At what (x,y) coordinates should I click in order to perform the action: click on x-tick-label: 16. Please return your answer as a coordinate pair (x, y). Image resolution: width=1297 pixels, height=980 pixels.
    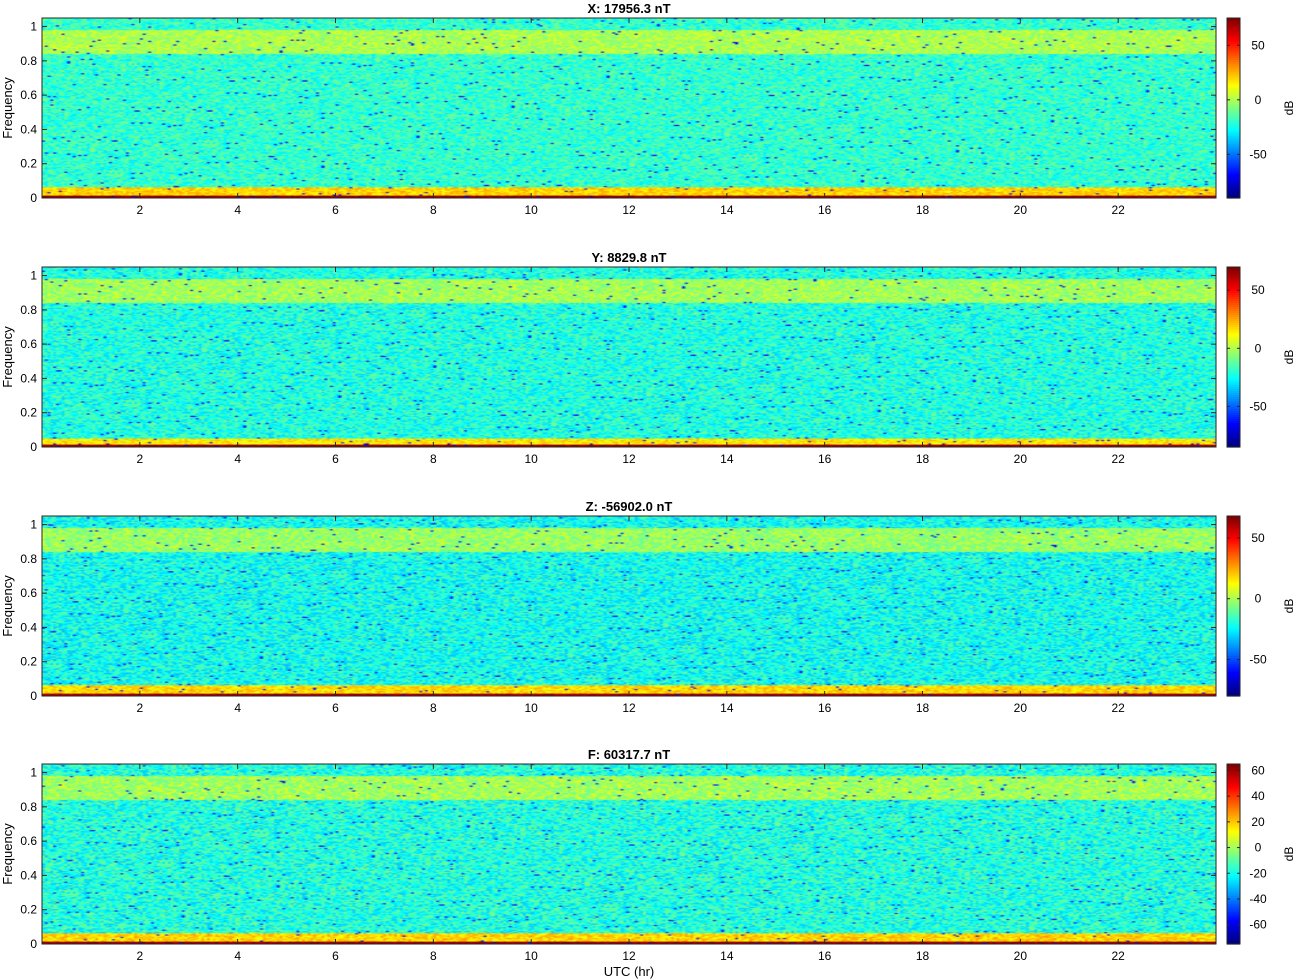
    Looking at the image, I should click on (825, 956).